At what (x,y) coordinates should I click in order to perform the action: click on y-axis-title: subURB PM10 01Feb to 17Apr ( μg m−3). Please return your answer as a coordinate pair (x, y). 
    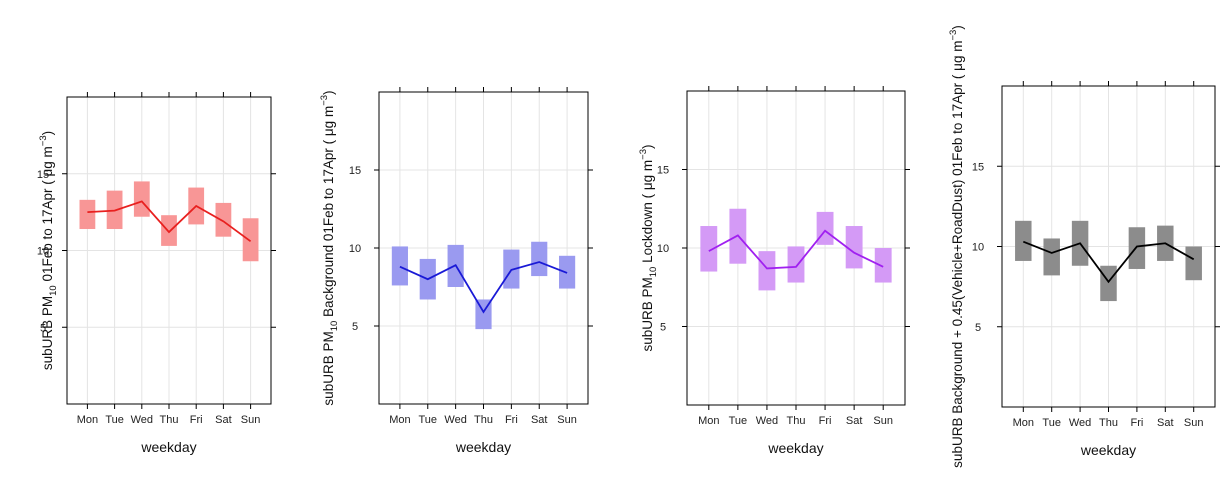
    Looking at the image, I should click on (48, 250).